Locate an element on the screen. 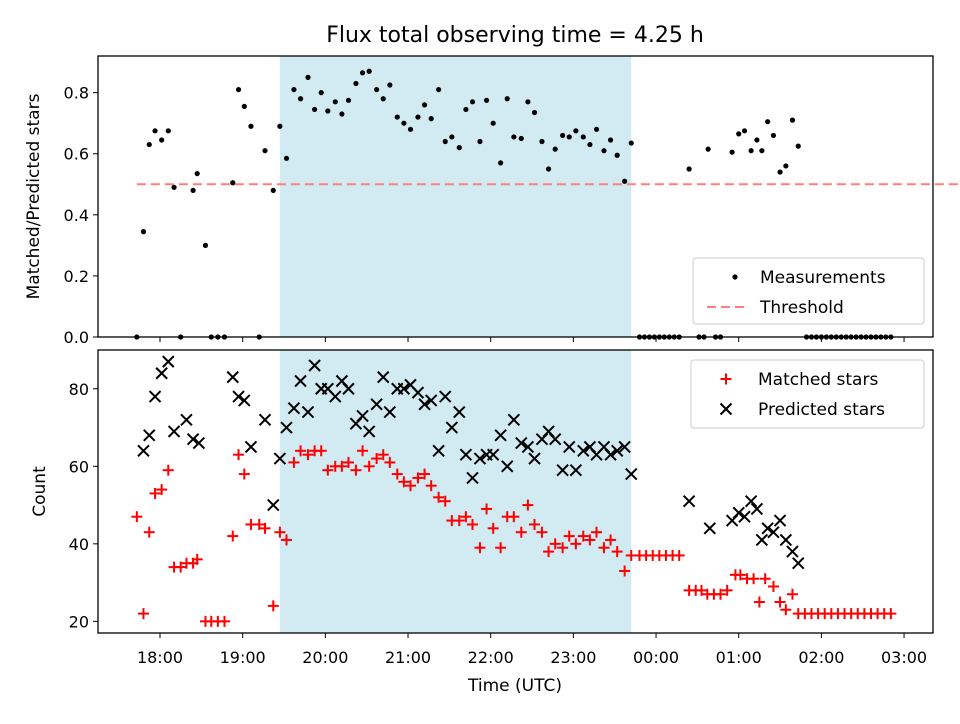 This screenshot has height=724, width=960. legend-plus is located at coordinates (726, 379).